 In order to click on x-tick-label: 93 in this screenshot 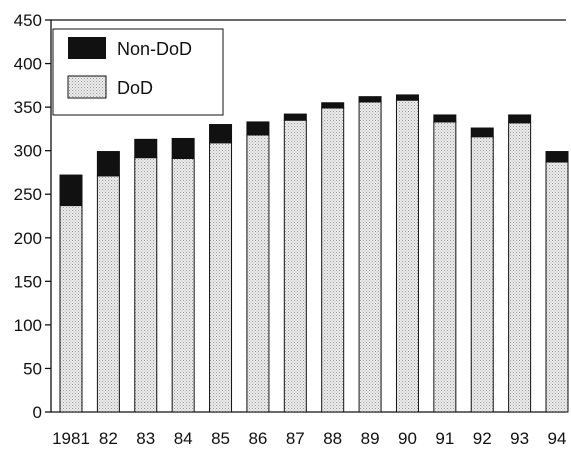, I will do `click(519, 438)`.